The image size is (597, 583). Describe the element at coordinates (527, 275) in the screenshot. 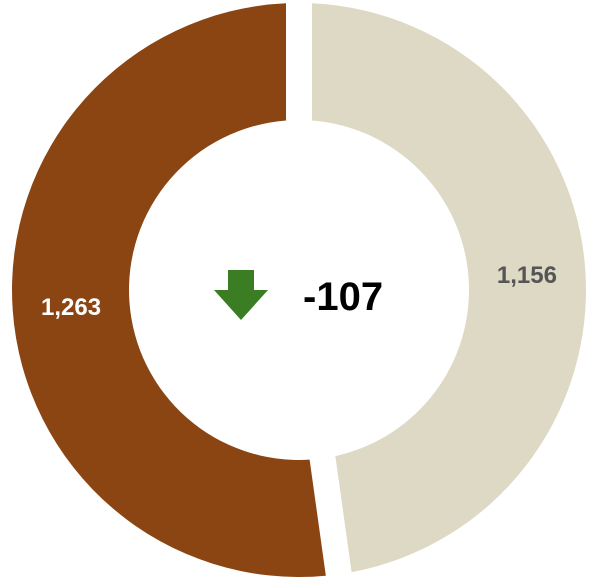

I see `slice-label-0: 1,156` at that location.